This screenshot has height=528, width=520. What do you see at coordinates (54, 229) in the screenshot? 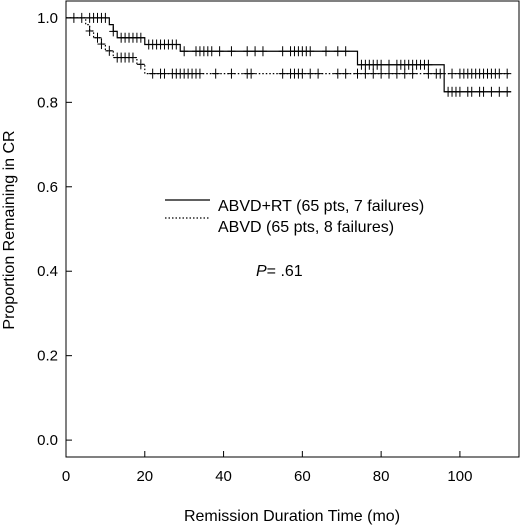
I see `y-axis-ticks: 0.0 0.2 0.4 0.6 0.8 1.0` at bounding box center [54, 229].